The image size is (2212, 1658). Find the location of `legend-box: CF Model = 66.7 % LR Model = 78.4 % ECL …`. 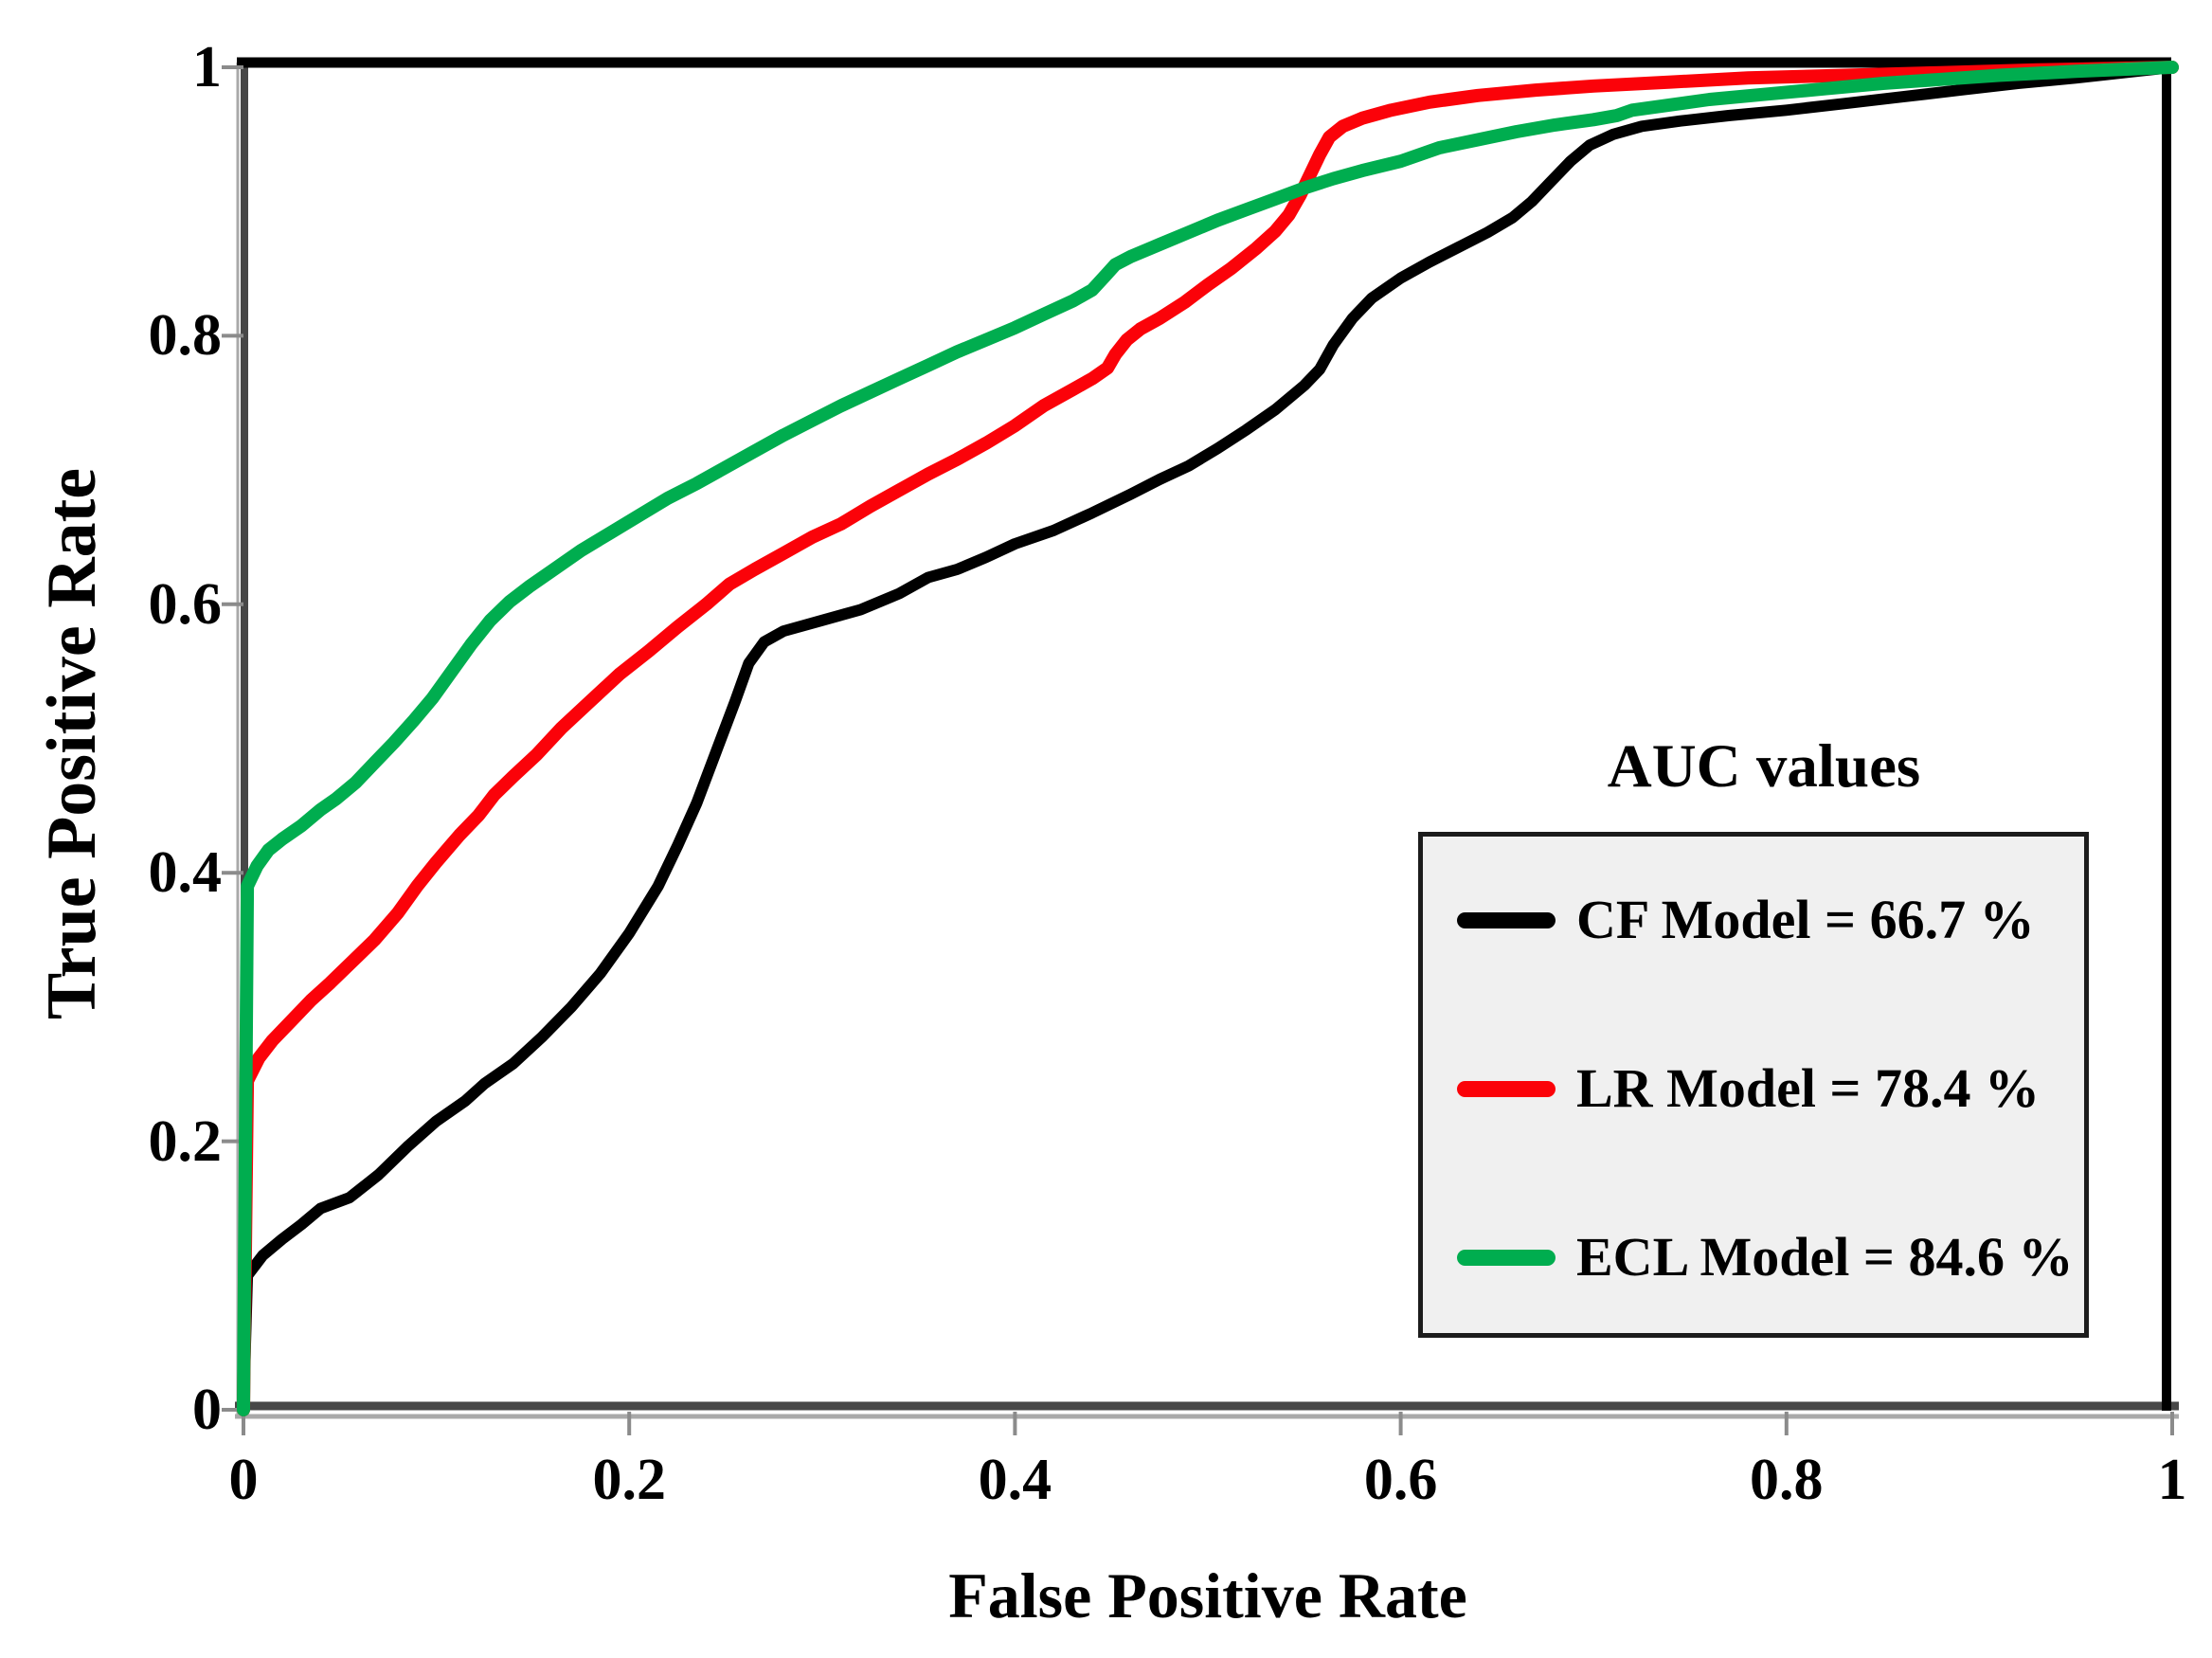

legend-box: CF Model = 66.7 % LR Model = 78.4 % ECL … is located at coordinates (1754, 1085).